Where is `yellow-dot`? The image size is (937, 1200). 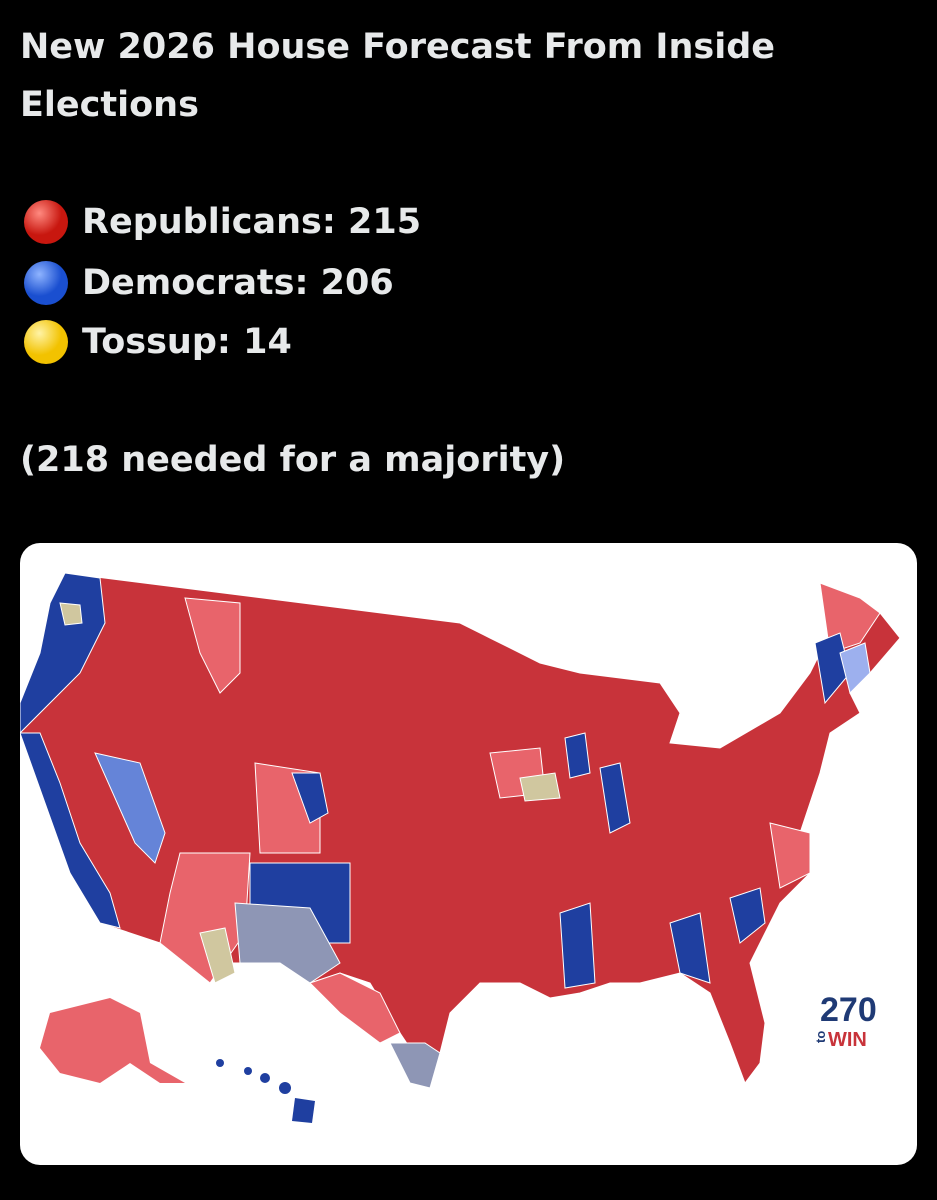 yellow-dot is located at coordinates (46, 342).